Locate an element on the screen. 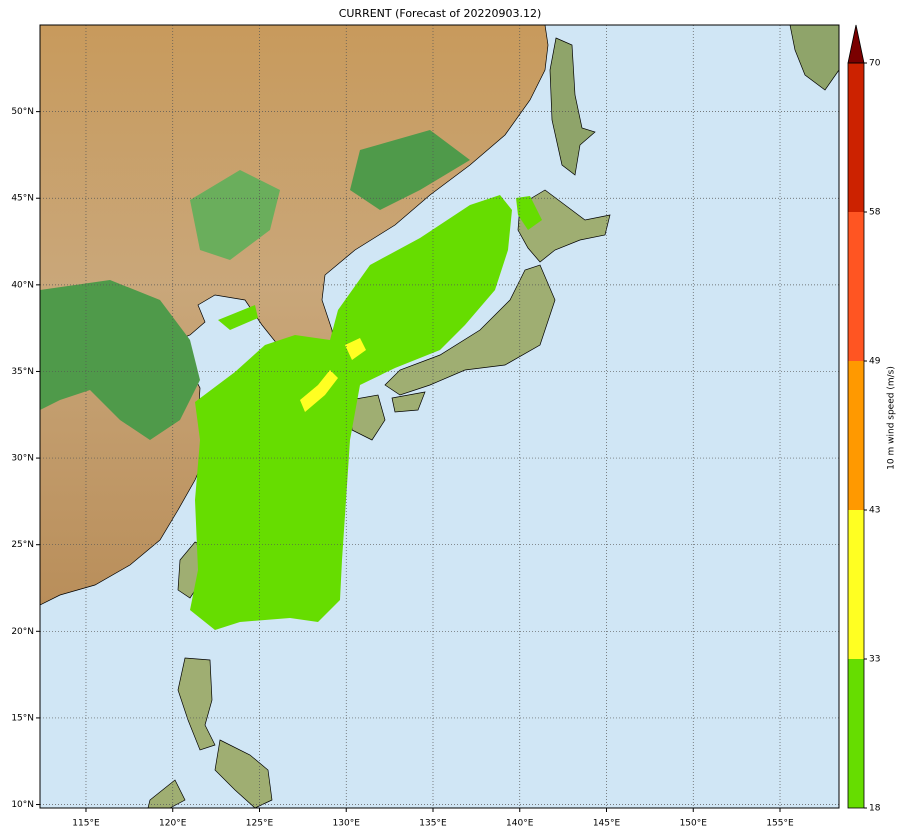 This screenshot has height=840, width=907. kamchatka is located at coordinates (814, 58).